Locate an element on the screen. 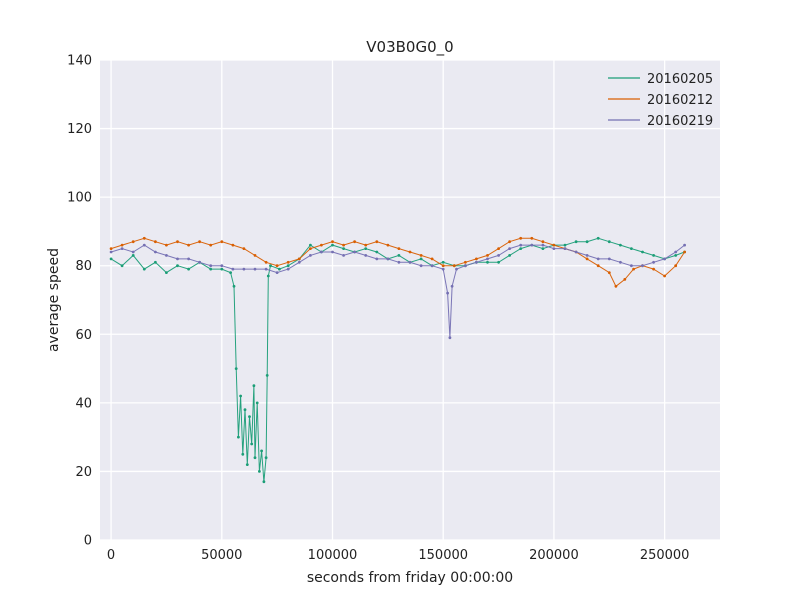 The height and width of the screenshot is (600, 800). legend-label-20160219: 20160219 is located at coordinates (680, 121).